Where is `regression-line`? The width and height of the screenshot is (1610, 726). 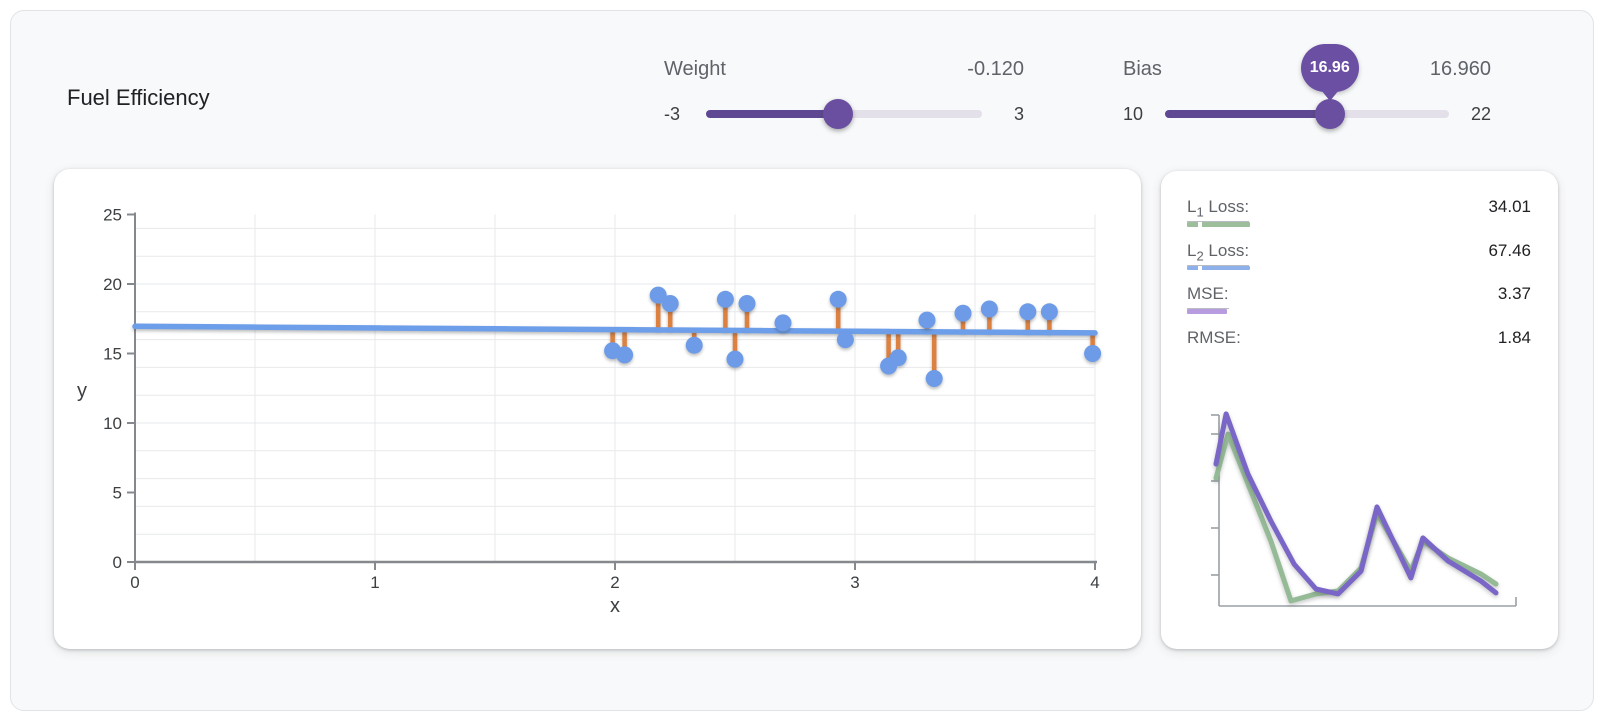 regression-line is located at coordinates (615, 329).